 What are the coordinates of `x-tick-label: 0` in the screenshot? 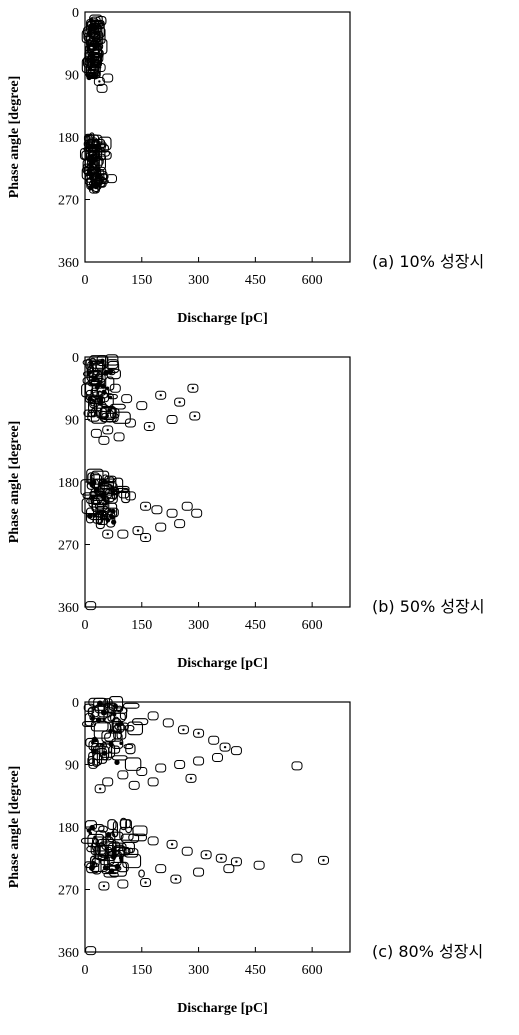 It's located at (85, 280).